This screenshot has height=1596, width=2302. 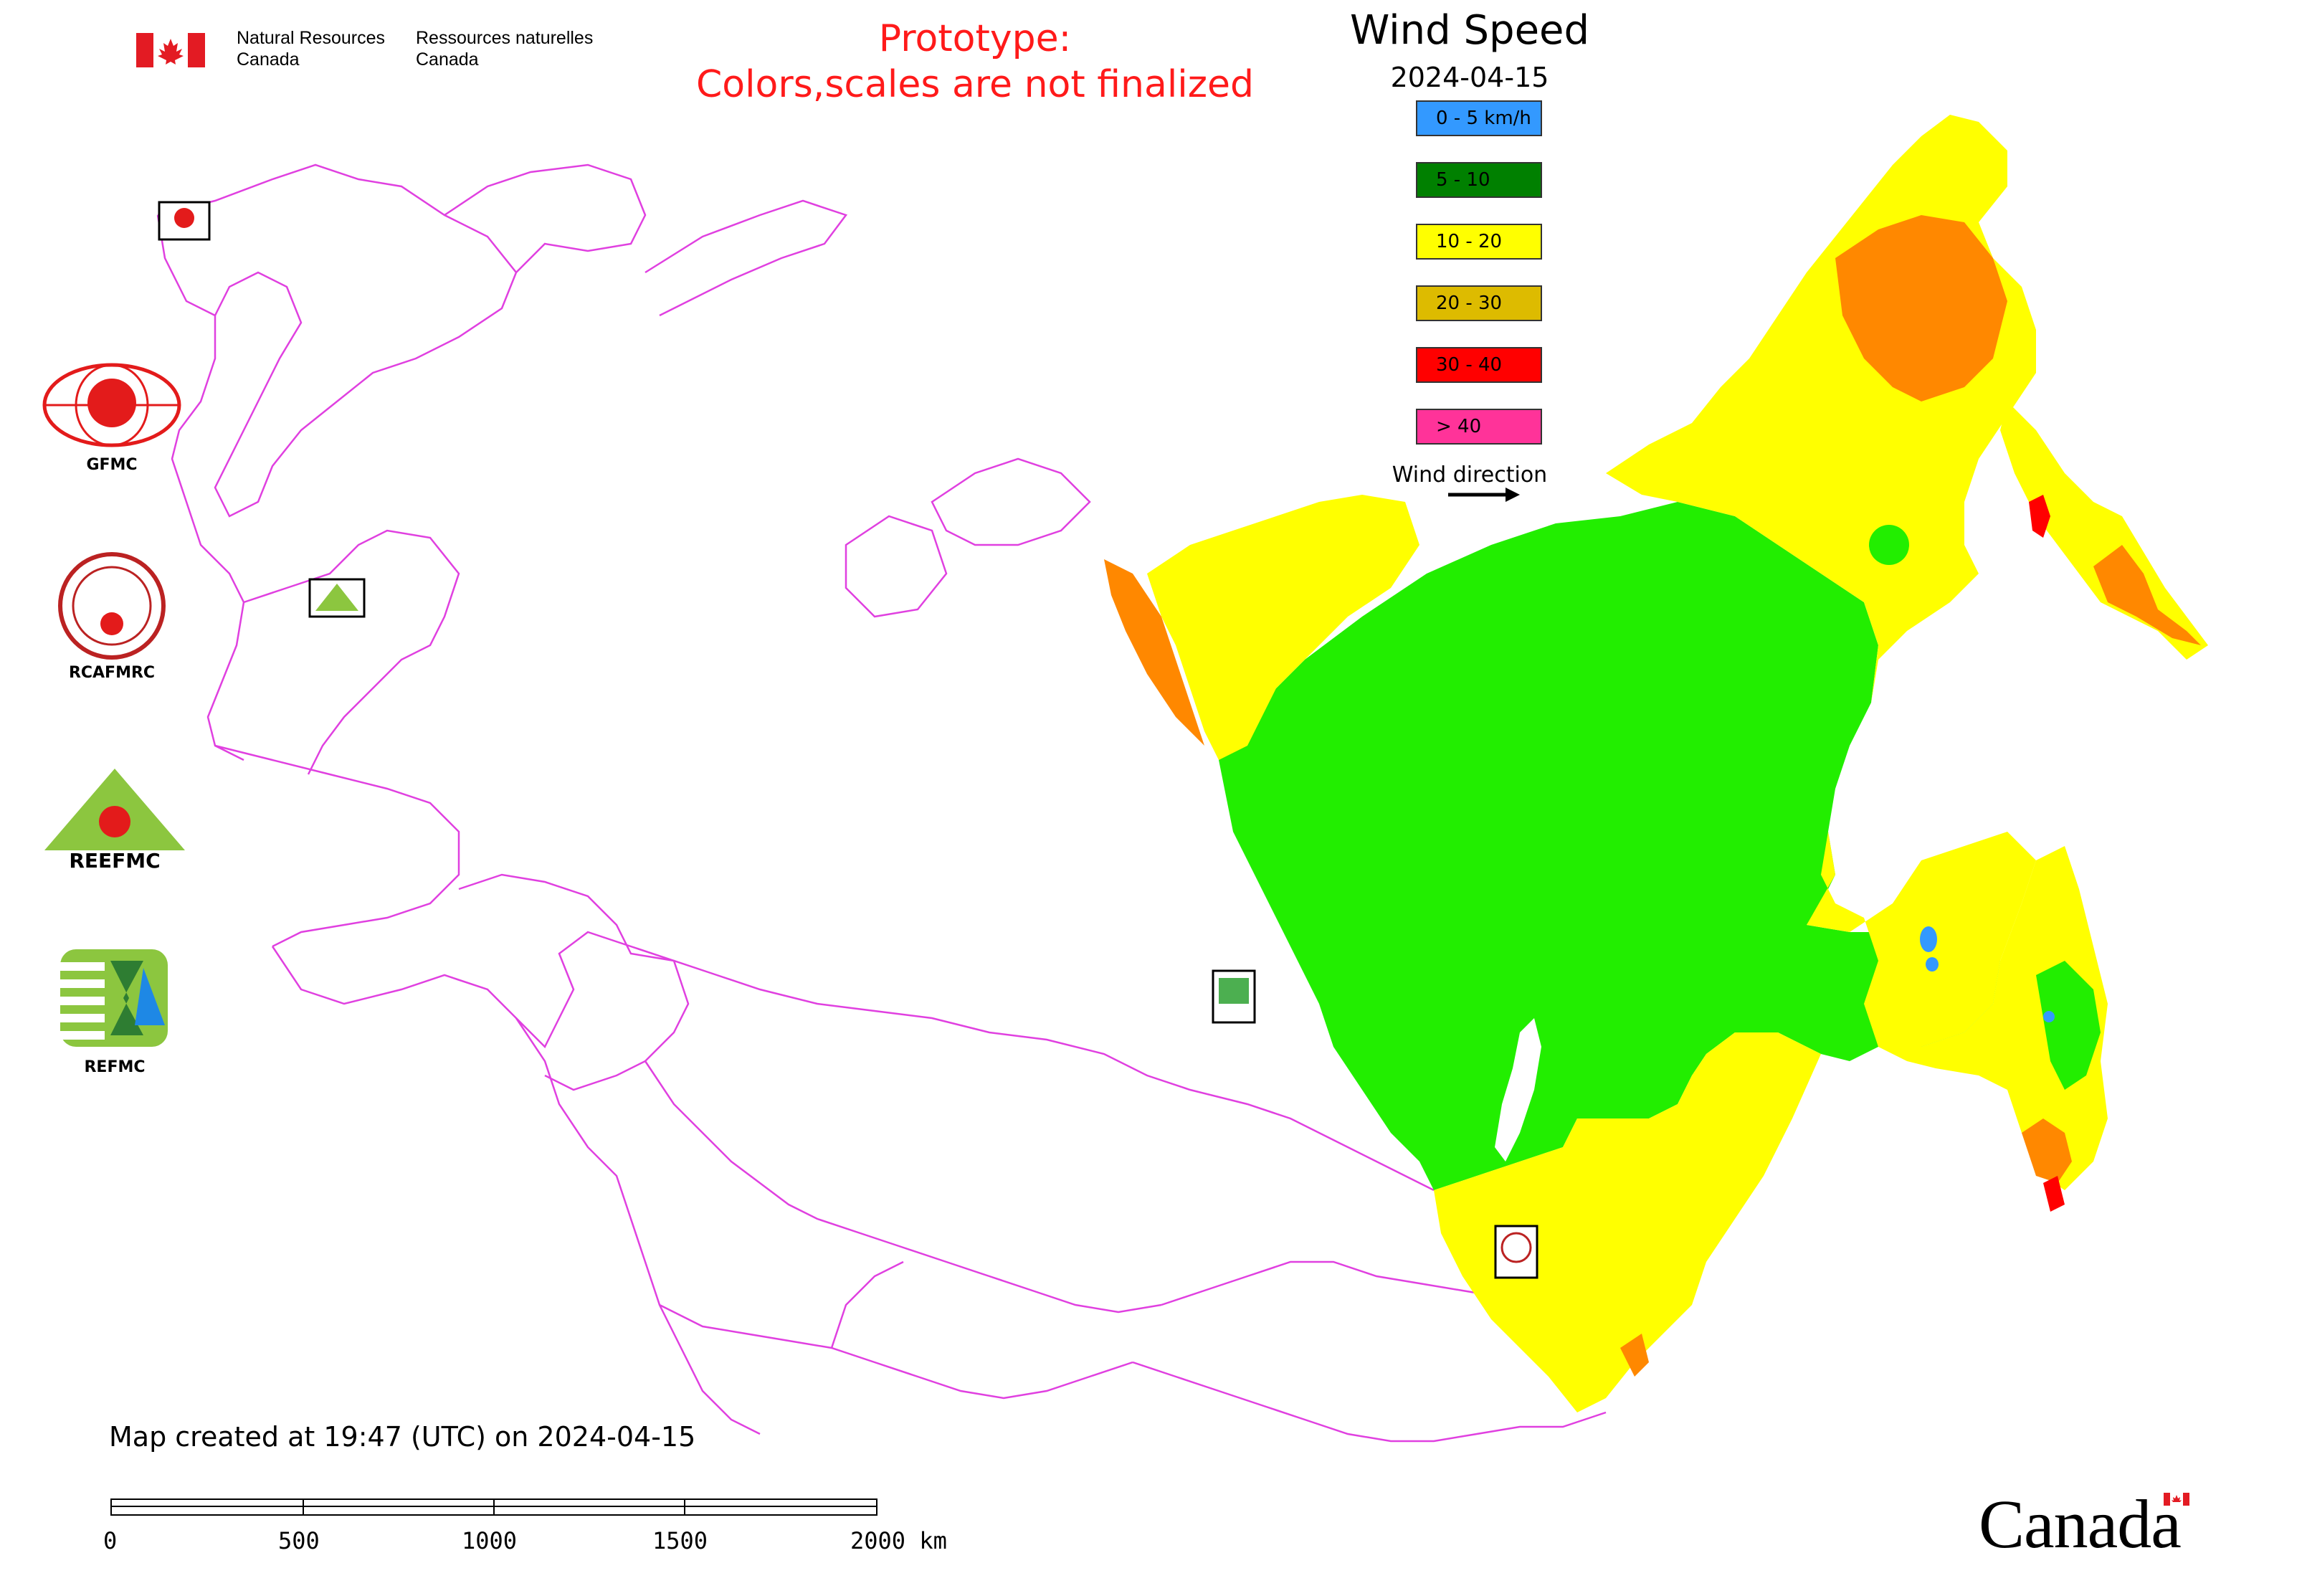 What do you see at coordinates (975, 84) in the screenshot?
I see `prototype-notice-line2: Colors,scales are not finalized` at bounding box center [975, 84].